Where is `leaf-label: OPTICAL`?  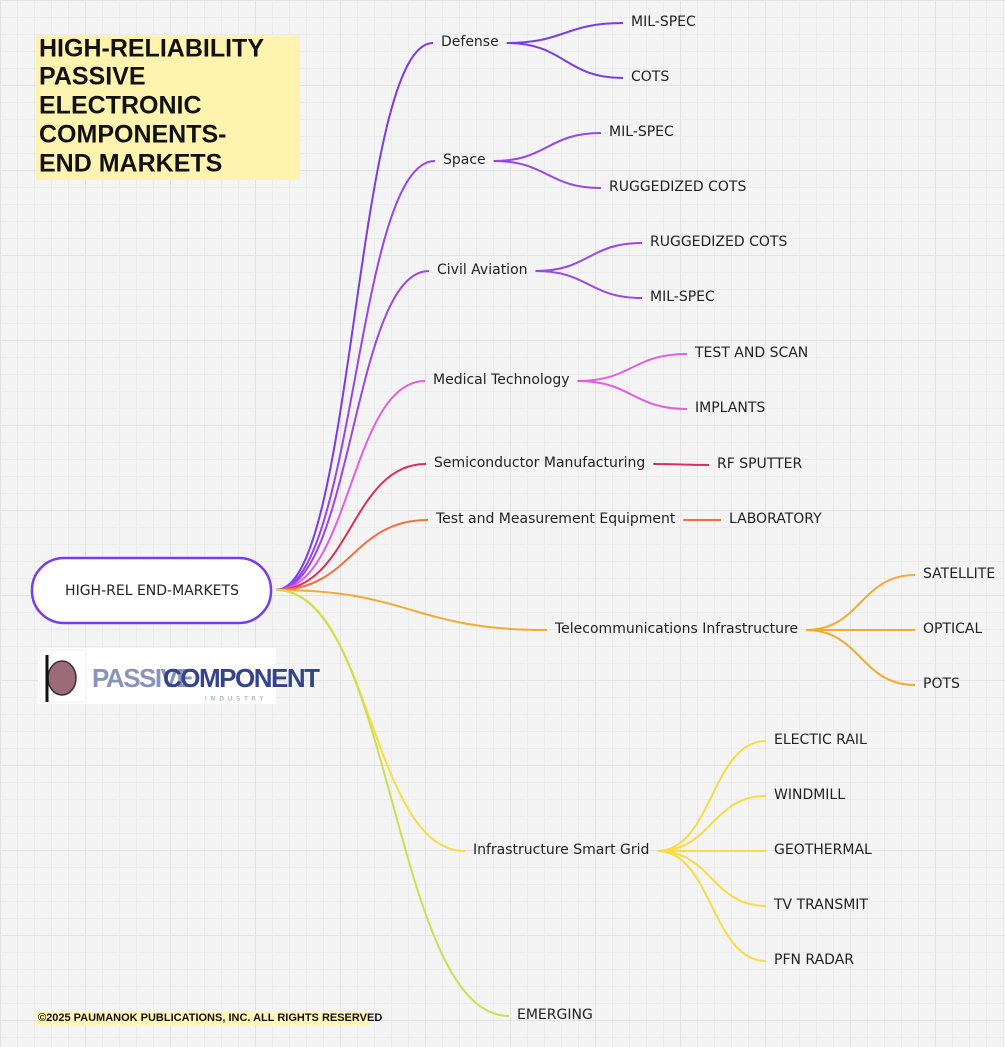
leaf-label: OPTICAL is located at coordinates (952, 629).